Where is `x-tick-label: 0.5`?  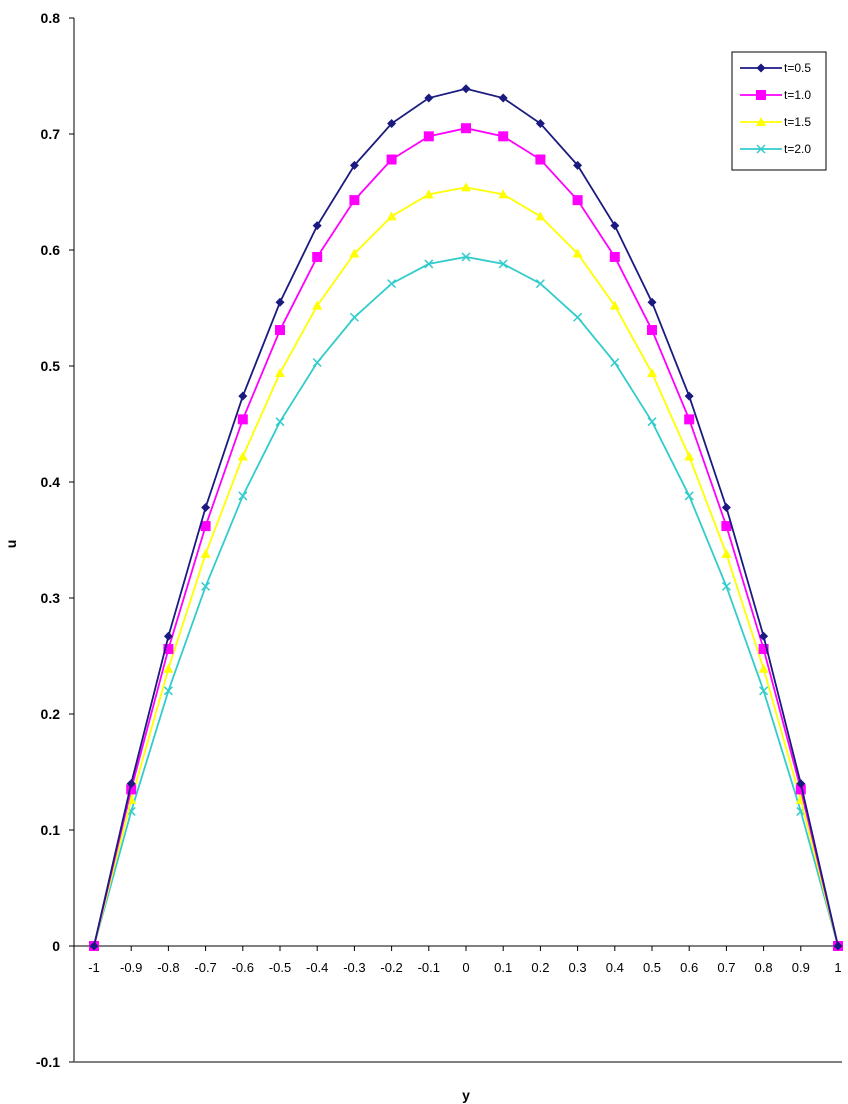
x-tick-label: 0.5 is located at coordinates (652, 967).